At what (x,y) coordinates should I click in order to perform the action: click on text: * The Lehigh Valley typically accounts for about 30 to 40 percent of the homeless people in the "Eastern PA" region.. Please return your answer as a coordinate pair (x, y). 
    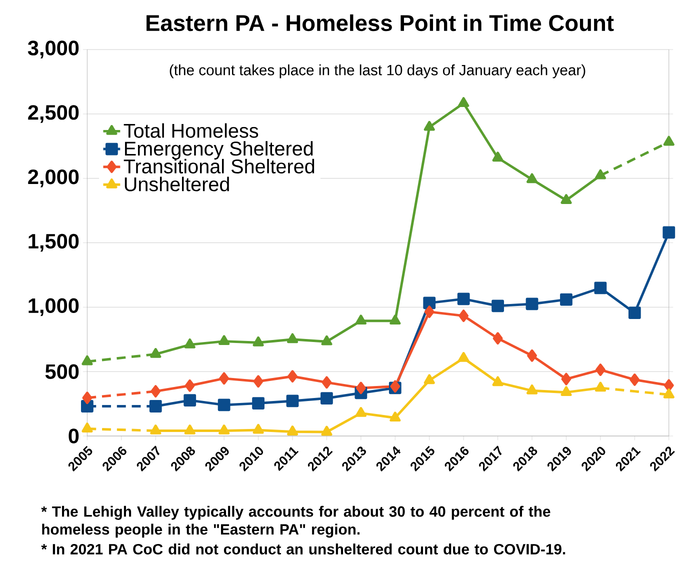
    Looking at the image, I should click on (295, 522).